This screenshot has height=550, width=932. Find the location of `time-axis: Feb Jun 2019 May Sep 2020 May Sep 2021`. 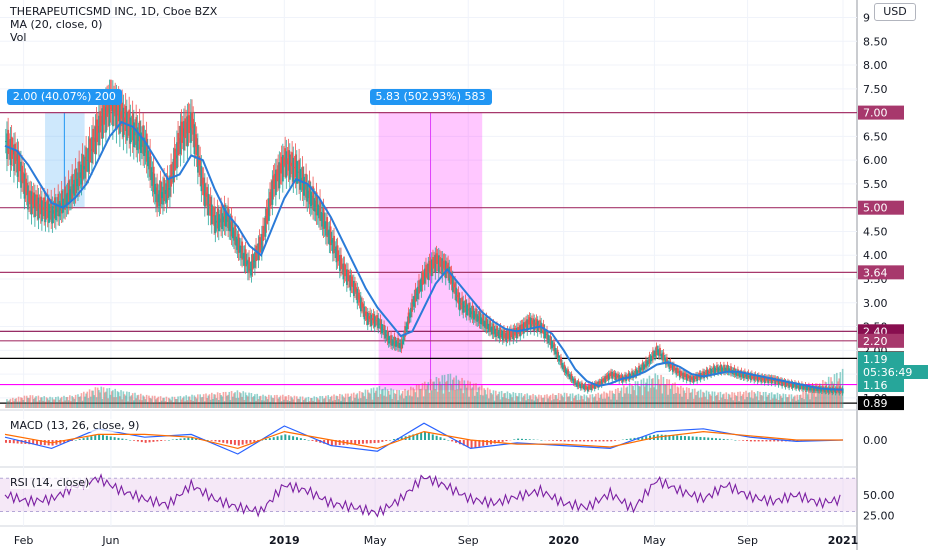

time-axis: Feb Jun 2019 May Sep 2020 May Sep 2021 is located at coordinates (436, 540).